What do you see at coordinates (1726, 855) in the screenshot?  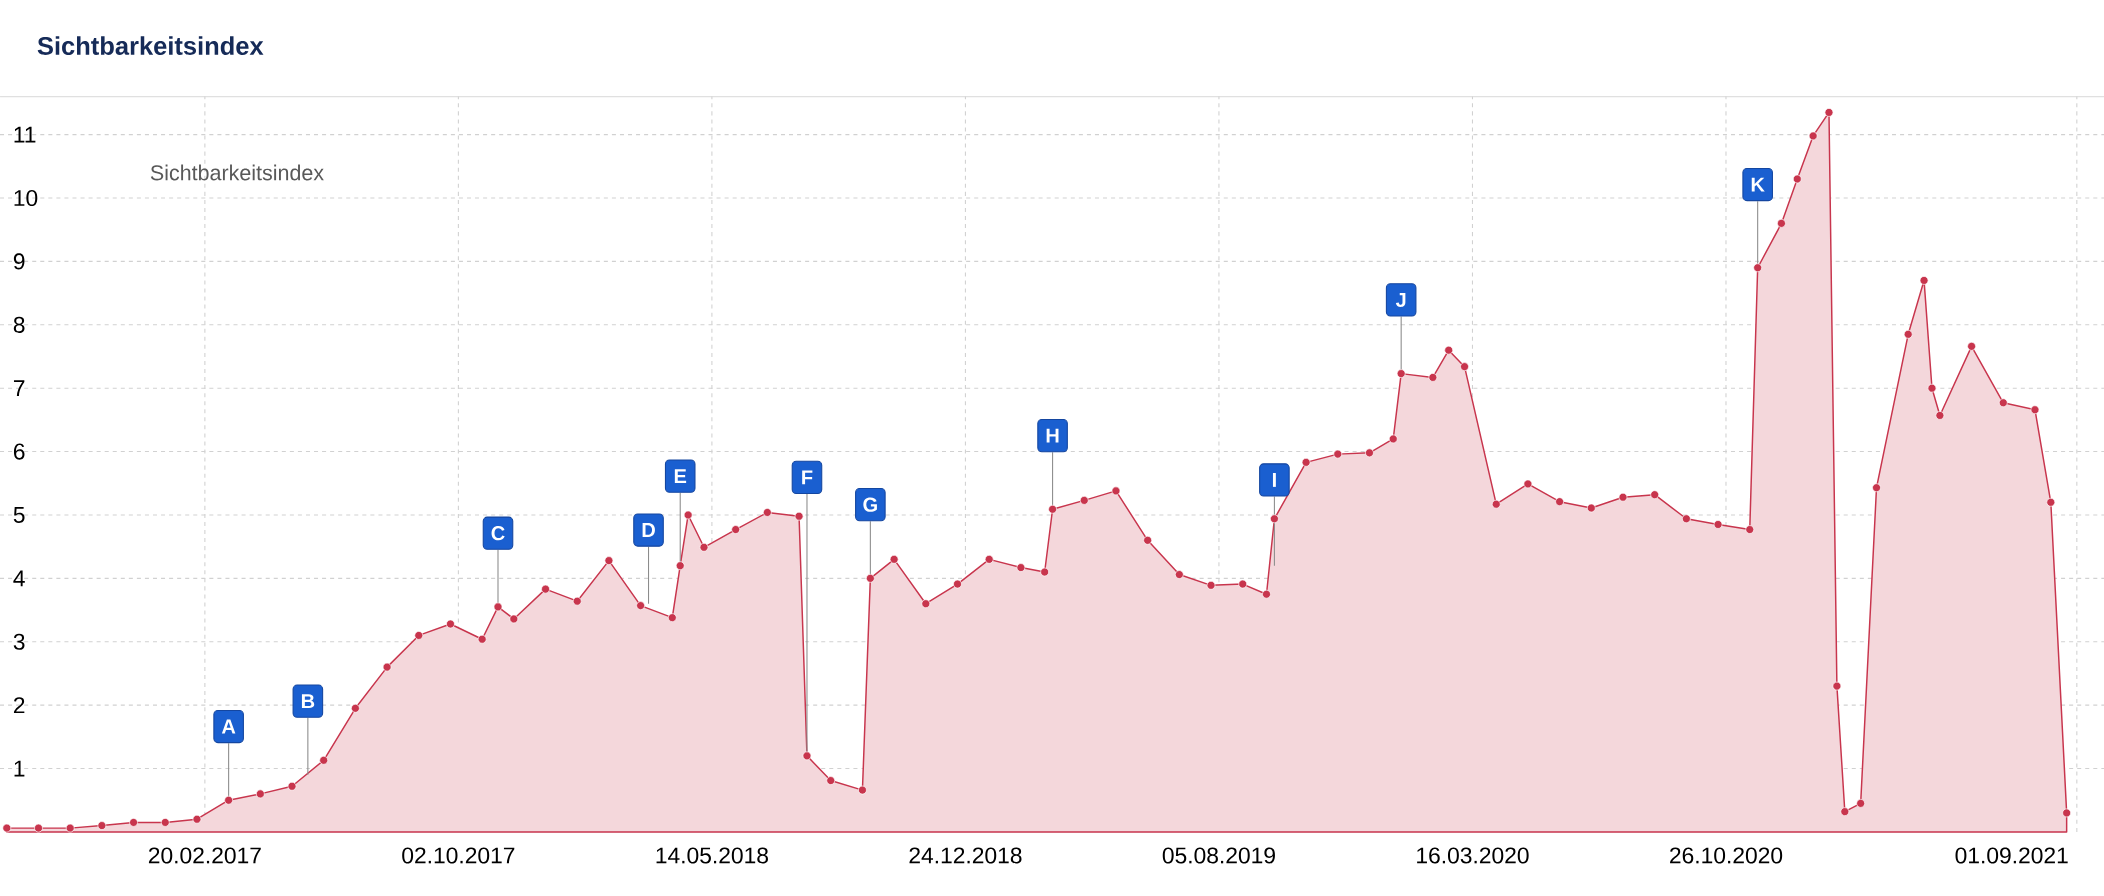 I see `x-tick-label: 26.10.2020` at bounding box center [1726, 855].